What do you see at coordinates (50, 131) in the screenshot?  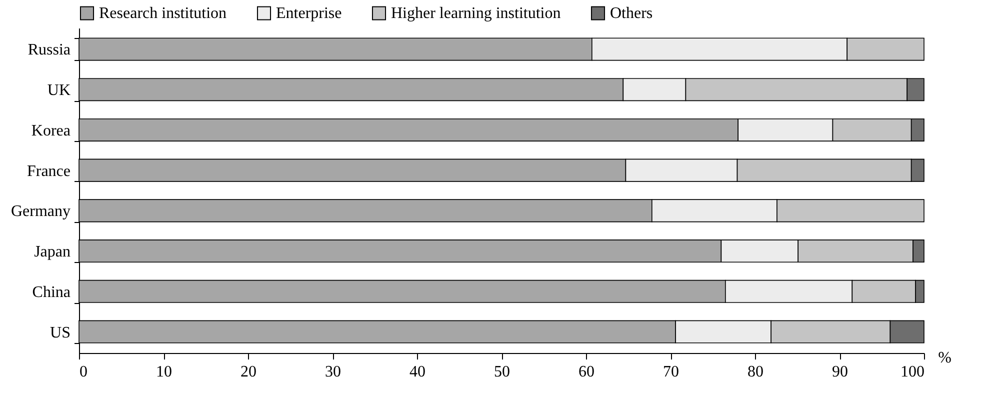 I see `y-tick-label: Korea` at bounding box center [50, 131].